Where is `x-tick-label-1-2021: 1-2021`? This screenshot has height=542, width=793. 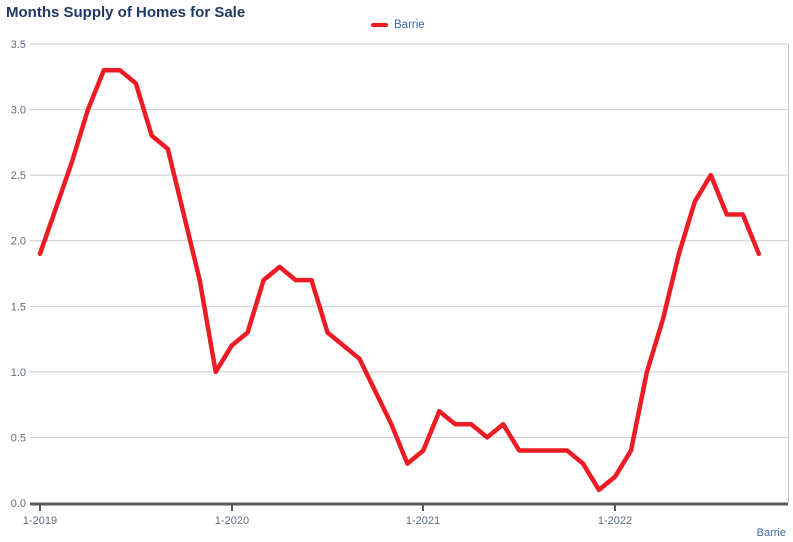
x-tick-label-1-2021: 1-2021 is located at coordinates (423, 521).